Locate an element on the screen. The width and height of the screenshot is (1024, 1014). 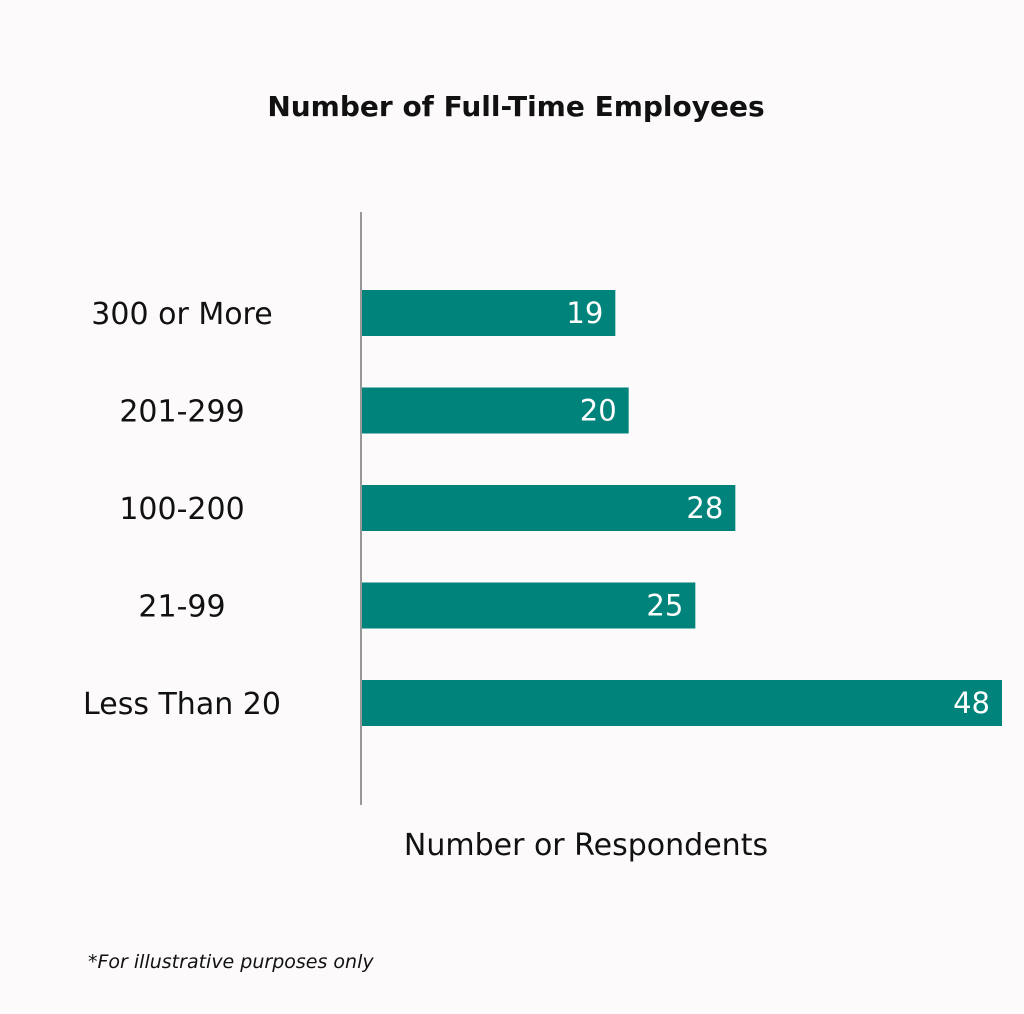
category-label-0: 300 or More is located at coordinates (181, 314).